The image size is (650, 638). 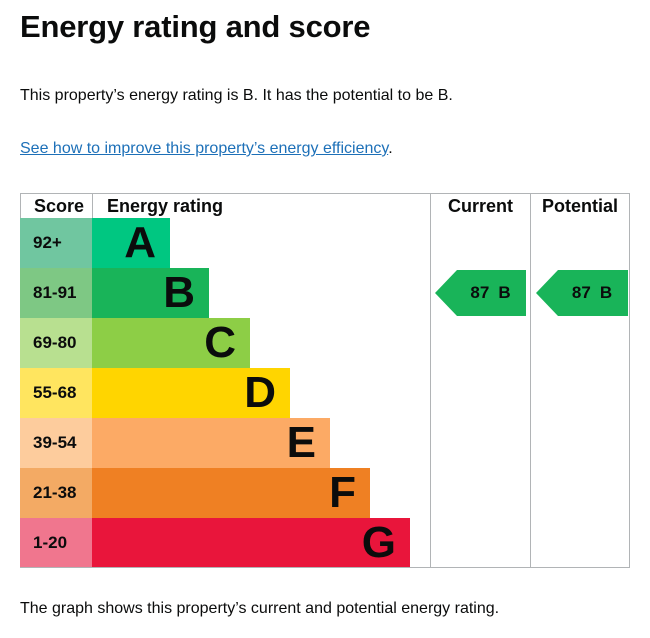 What do you see at coordinates (191, 393) in the screenshot?
I see `band-bar-d: D` at bounding box center [191, 393].